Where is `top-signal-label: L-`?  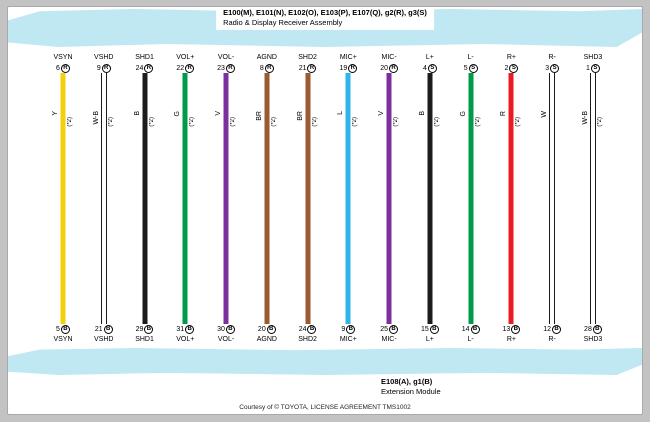 top-signal-label: L- is located at coordinates (470, 57).